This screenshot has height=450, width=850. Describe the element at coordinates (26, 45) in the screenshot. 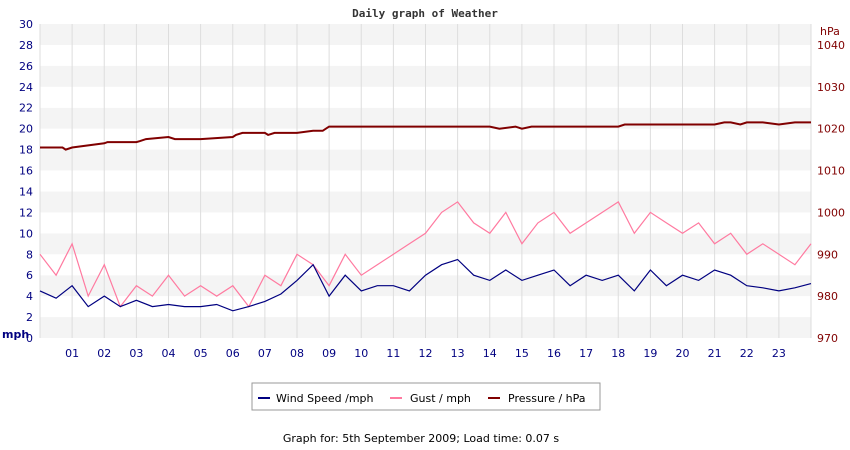

I see `left-tick-label: 28` at that location.